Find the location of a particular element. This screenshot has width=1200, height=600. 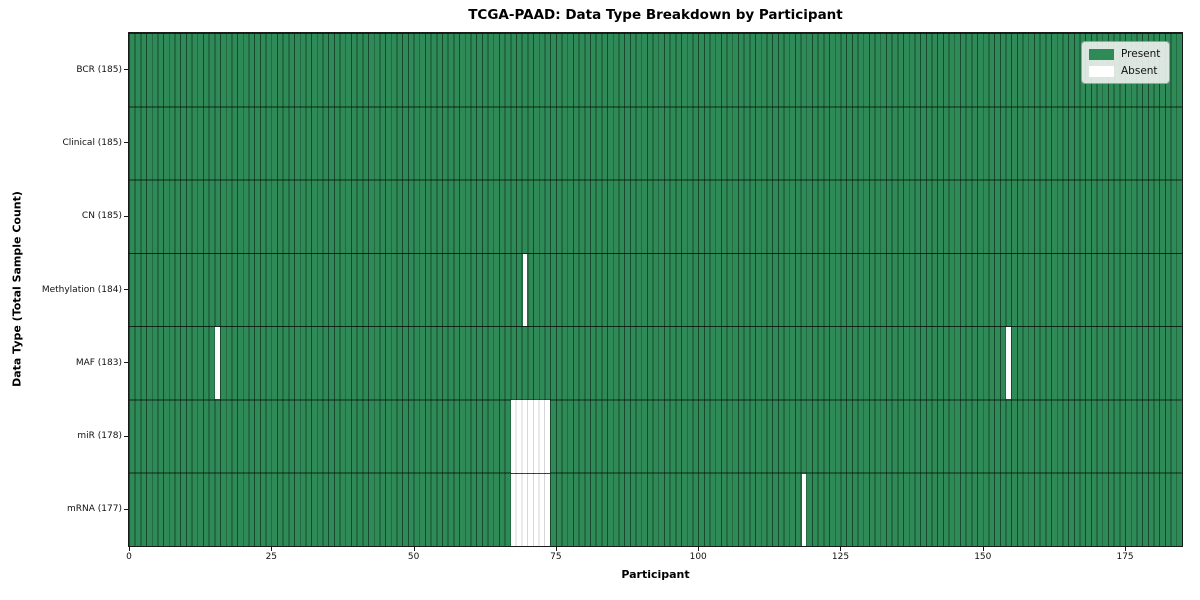

y-tick-label-cn: CN (185) is located at coordinates (101, 216).